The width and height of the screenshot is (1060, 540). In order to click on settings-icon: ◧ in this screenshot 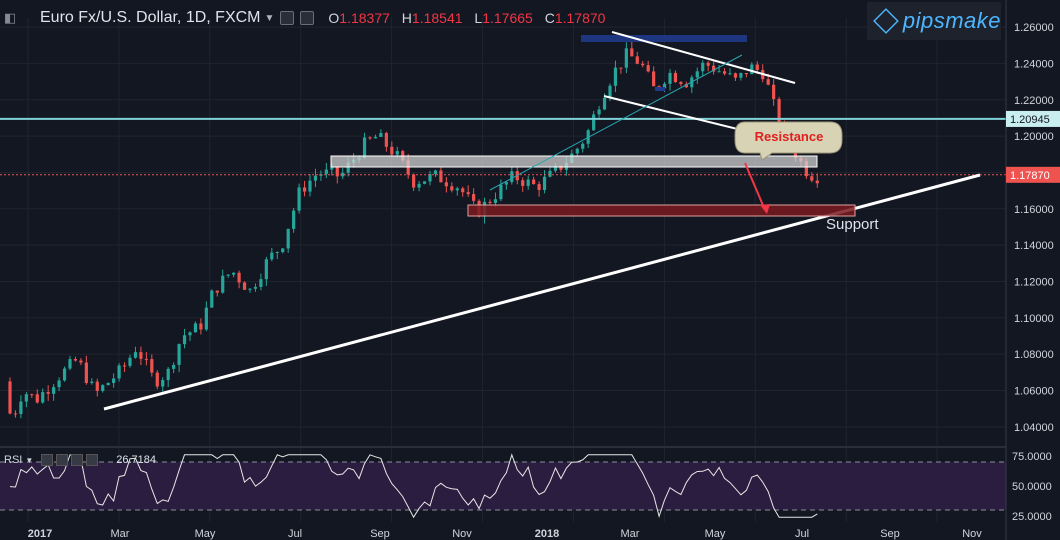, I will do `click(10, 17)`.